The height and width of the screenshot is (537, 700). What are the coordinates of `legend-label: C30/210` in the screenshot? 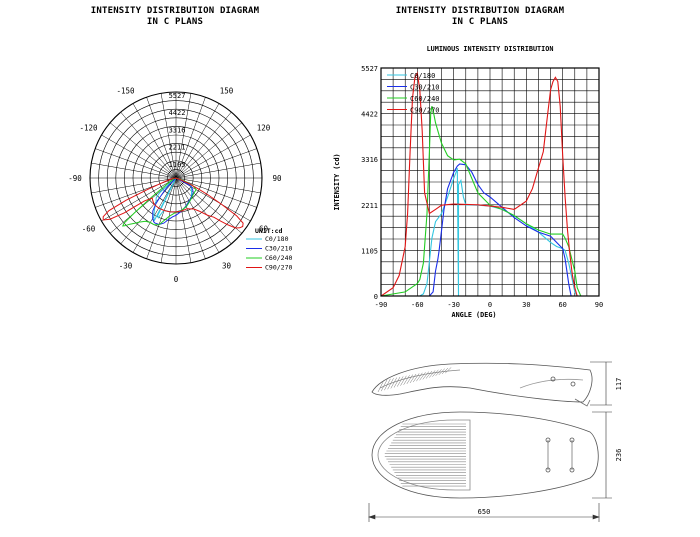 It's located at (425, 88).